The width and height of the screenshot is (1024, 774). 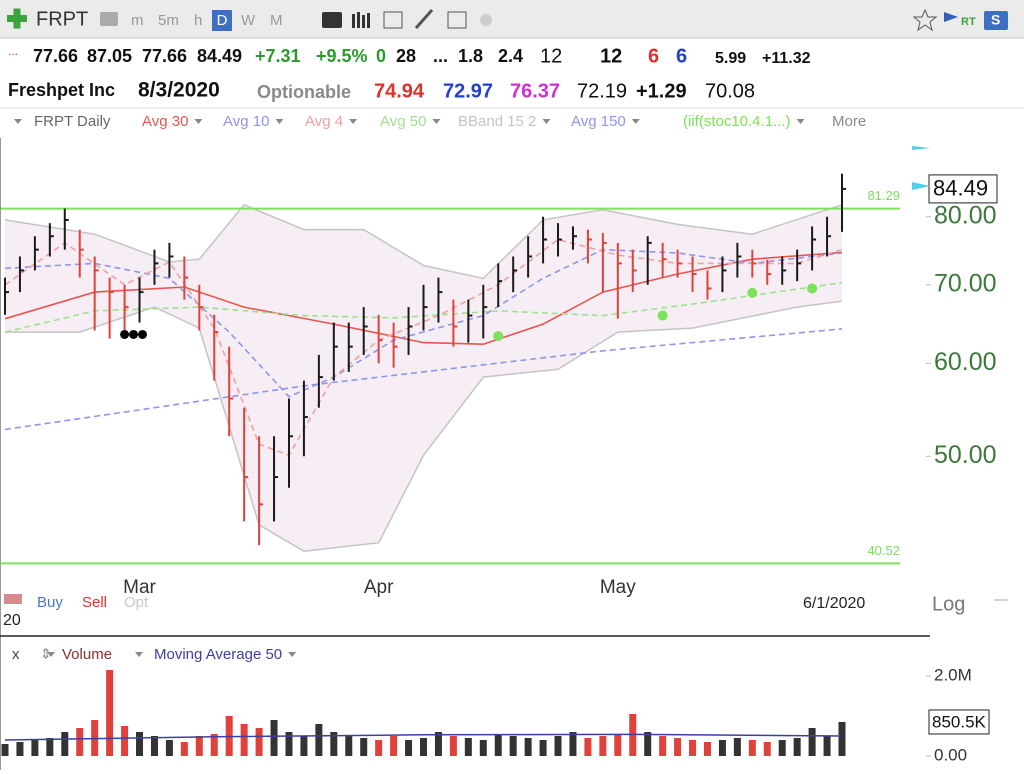 What do you see at coordinates (535, 91) in the screenshot?
I see `quote-item: 76.37` at bounding box center [535, 91].